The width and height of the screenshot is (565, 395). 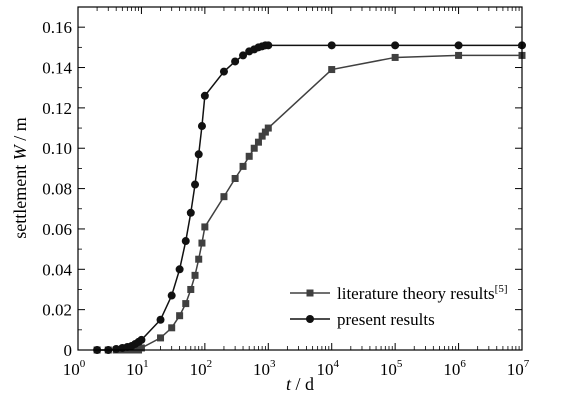 I want to click on x-tick-label: 10⁷, so click(x=518, y=368).